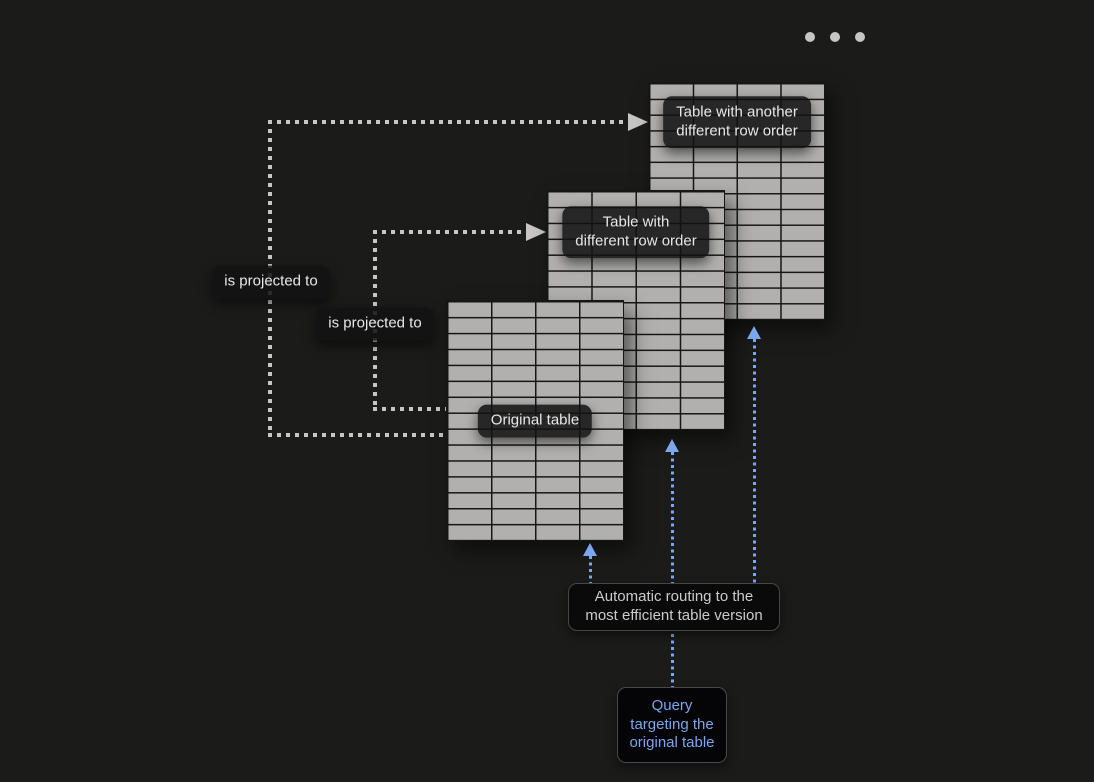 This screenshot has height=782, width=1094. I want to click on edge-label-is-projected-to-outer: is projected to, so click(271, 282).